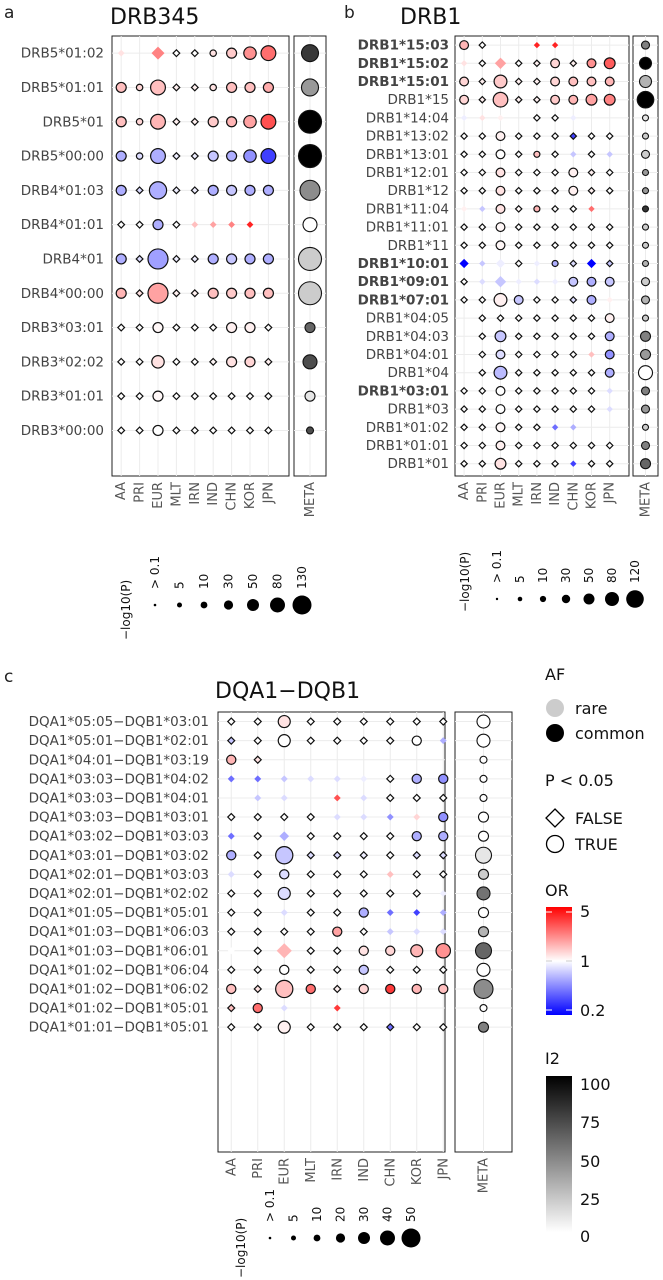 Image resolution: width=663 pixels, height=1280 pixels. Describe the element at coordinates (465, 582) in the screenshot. I see `size-legend-title: −log10(P)` at that location.